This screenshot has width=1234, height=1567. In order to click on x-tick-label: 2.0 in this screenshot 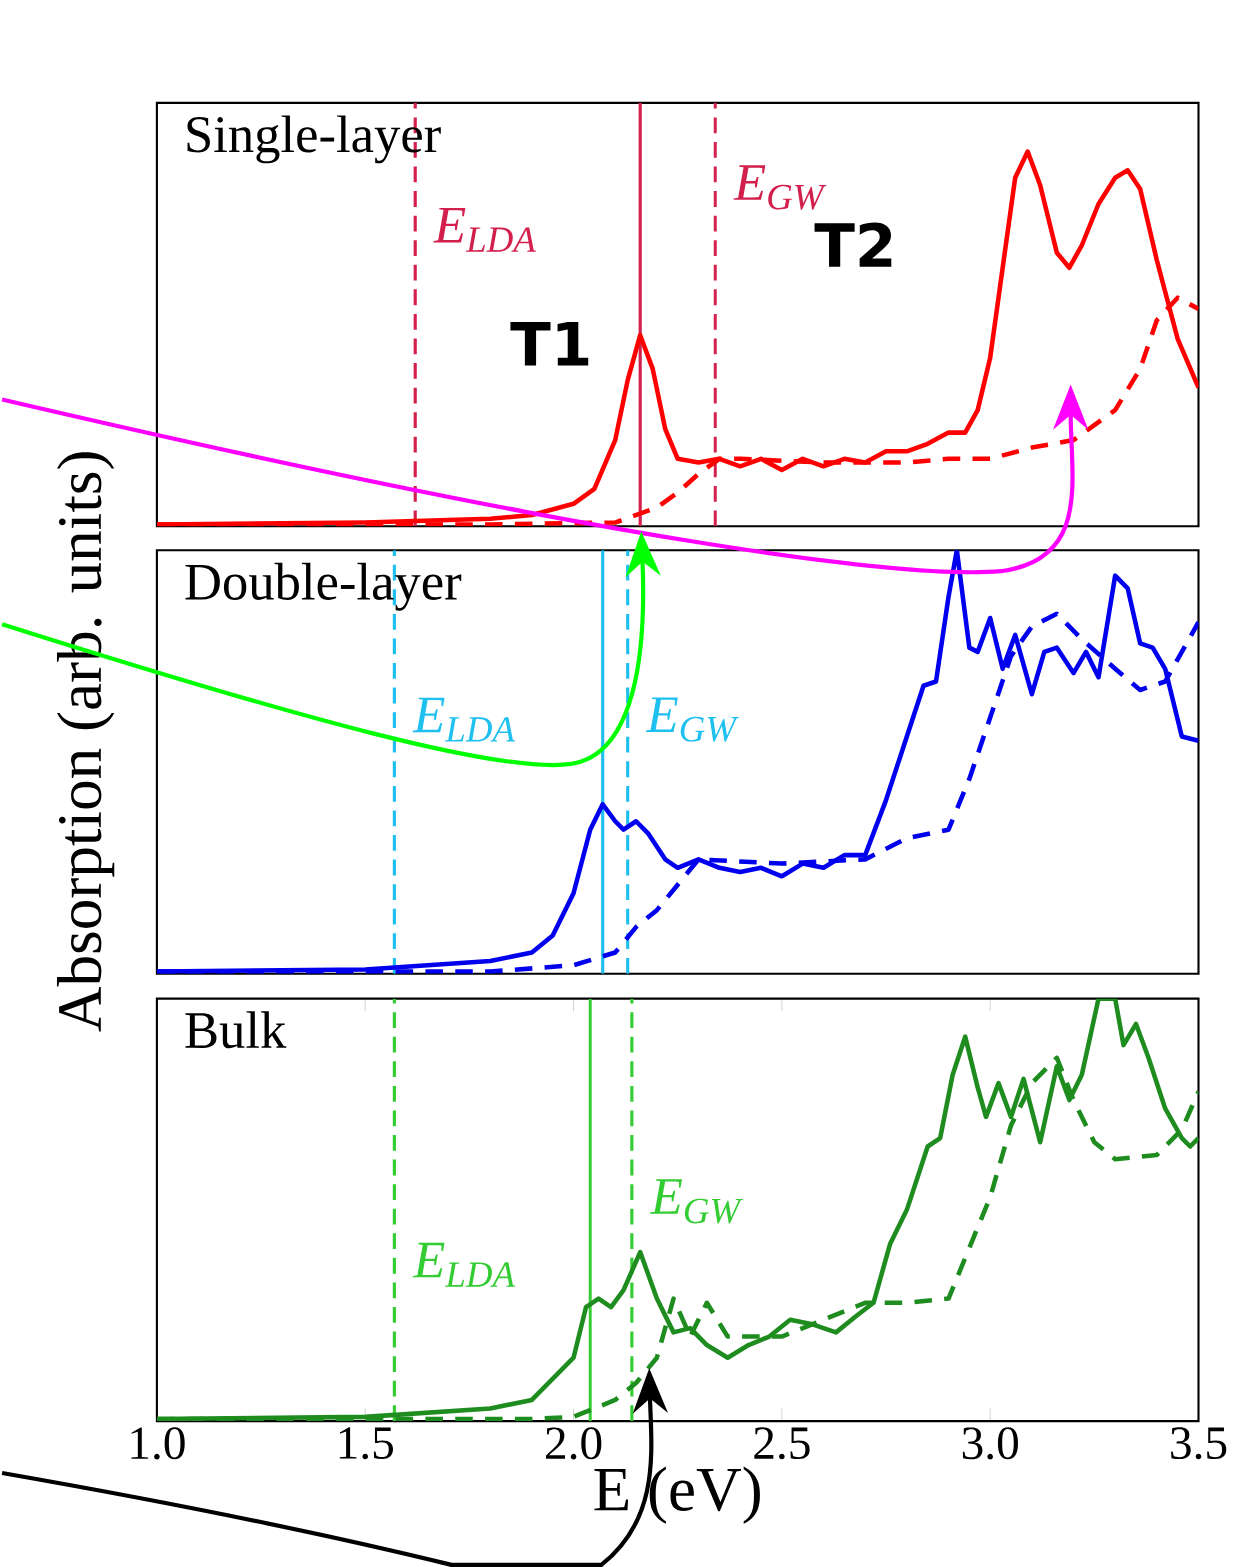, I will do `click(574, 1443)`.